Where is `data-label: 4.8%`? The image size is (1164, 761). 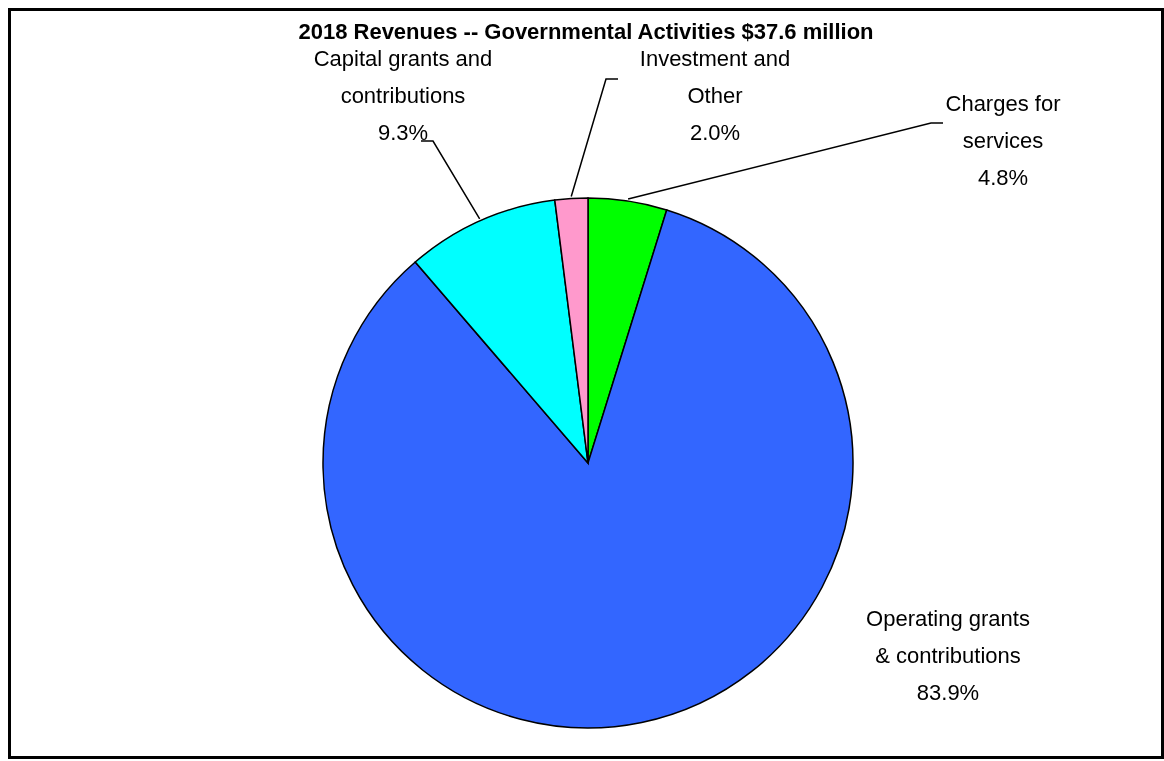 data-label: 4.8% is located at coordinates (1003, 177).